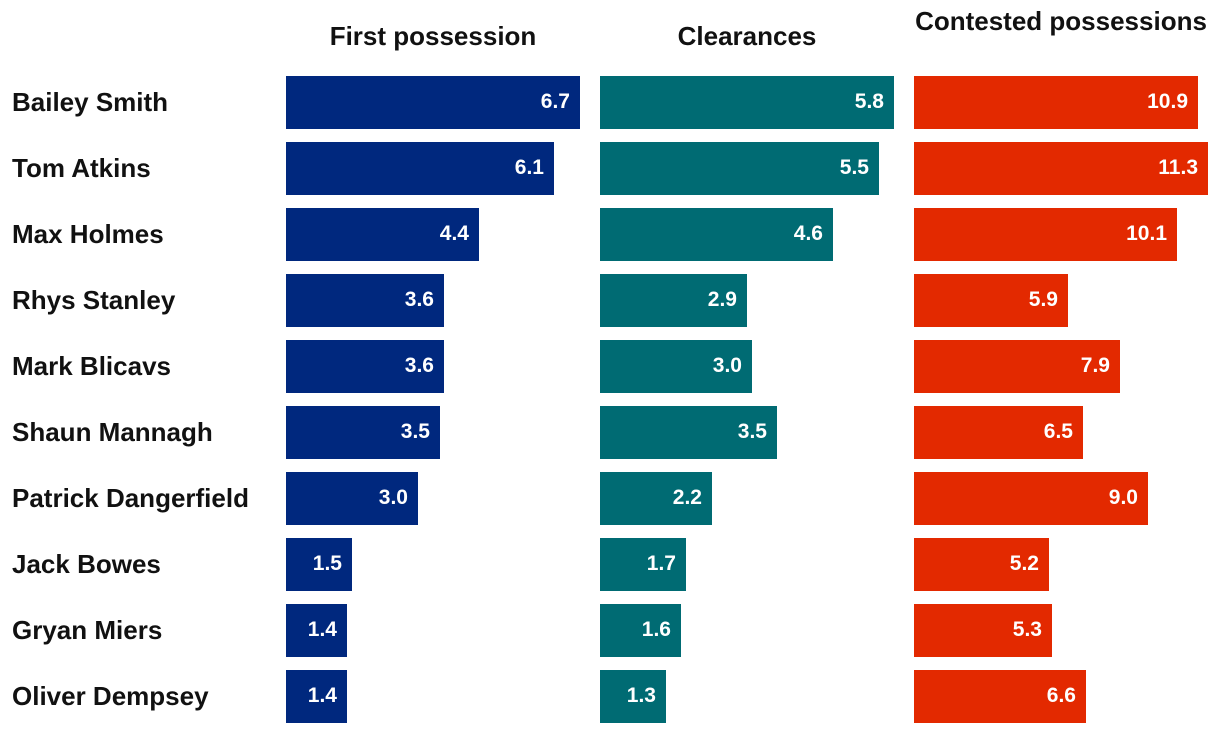 This screenshot has height=734, width=1220. What do you see at coordinates (656, 629) in the screenshot?
I see `bar-value-label: 1.6` at bounding box center [656, 629].